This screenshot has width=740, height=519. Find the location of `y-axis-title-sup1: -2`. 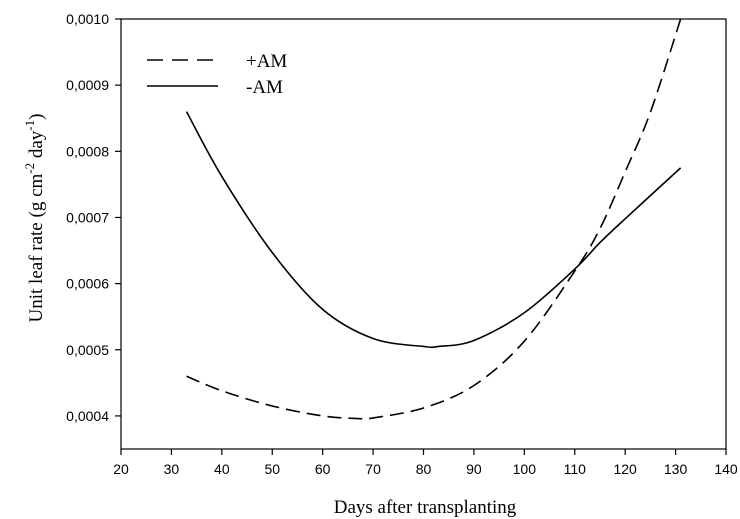

y-axis-title-sup1: -2 is located at coordinates (29, 168).